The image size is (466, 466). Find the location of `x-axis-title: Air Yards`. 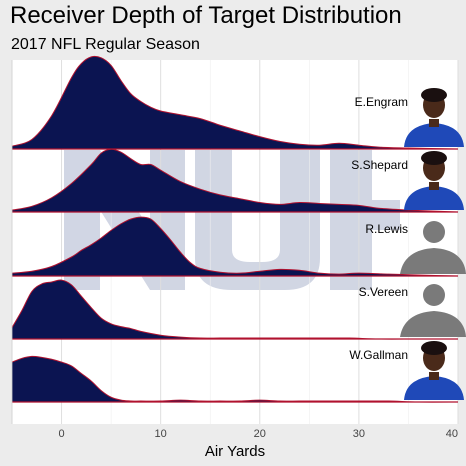

x-axis-title: Air Yards is located at coordinates (235, 451).